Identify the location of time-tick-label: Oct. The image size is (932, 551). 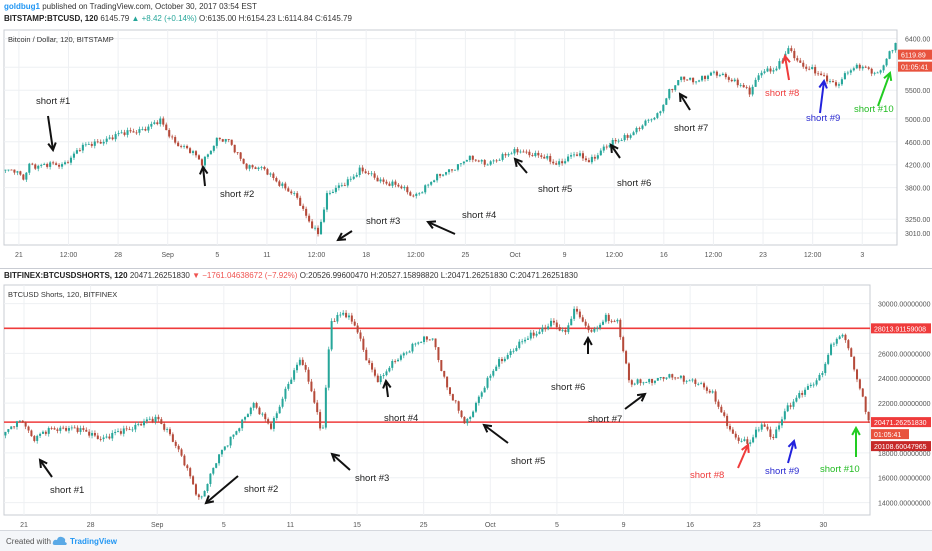
(490, 525).